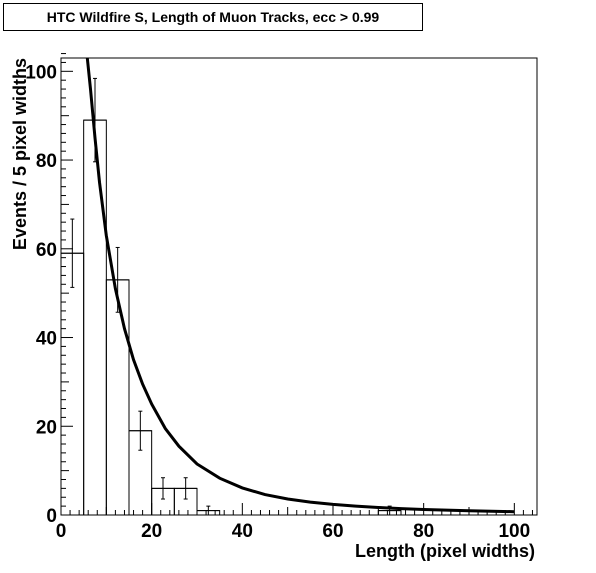 Image resolution: width=596 pixels, height=573 pixels. Describe the element at coordinates (423, 531) in the screenshot. I see `x-tick-label: 80` at that location.